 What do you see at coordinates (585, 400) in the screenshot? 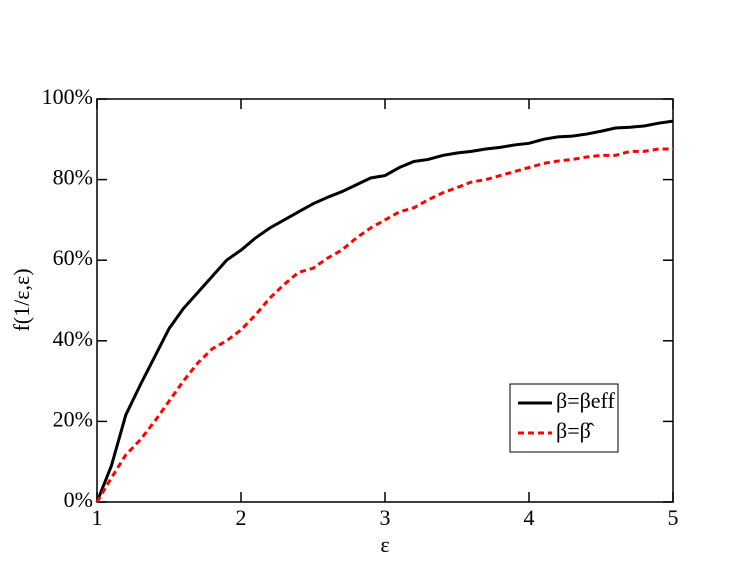
I see `legend-label: β=βeff` at bounding box center [585, 400].